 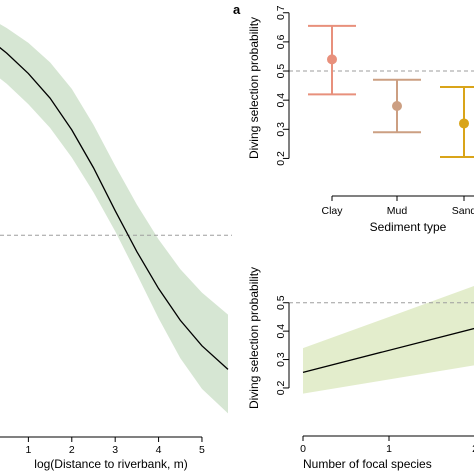 I want to click on panel-label: a, so click(x=237, y=9).